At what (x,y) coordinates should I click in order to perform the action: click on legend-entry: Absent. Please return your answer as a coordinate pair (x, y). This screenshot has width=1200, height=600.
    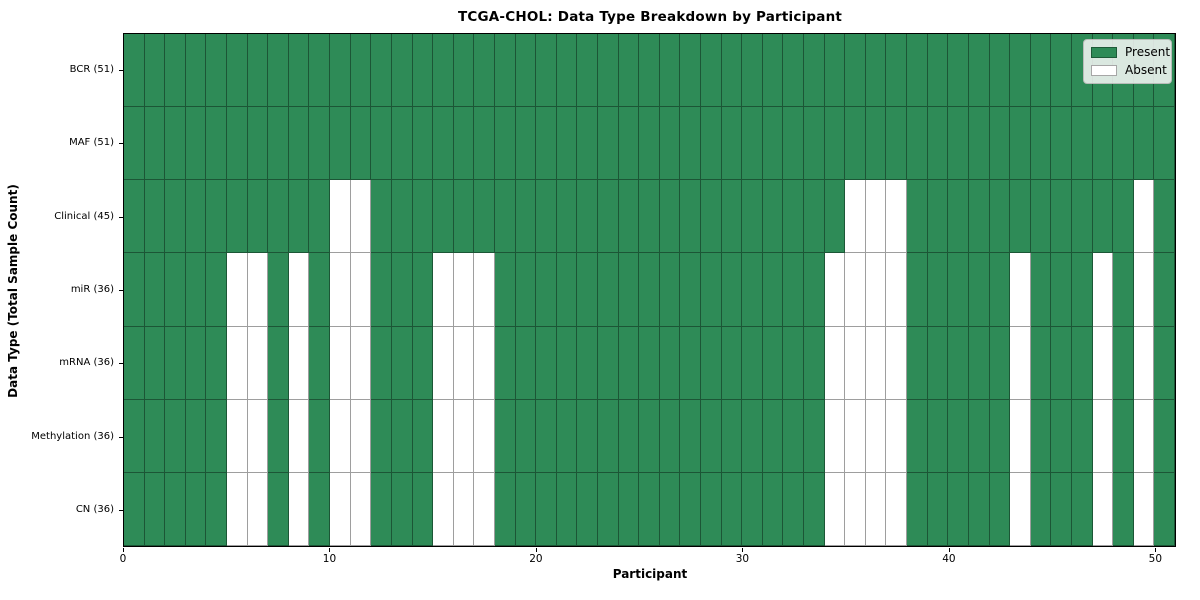
    Looking at the image, I should click on (1129, 70).